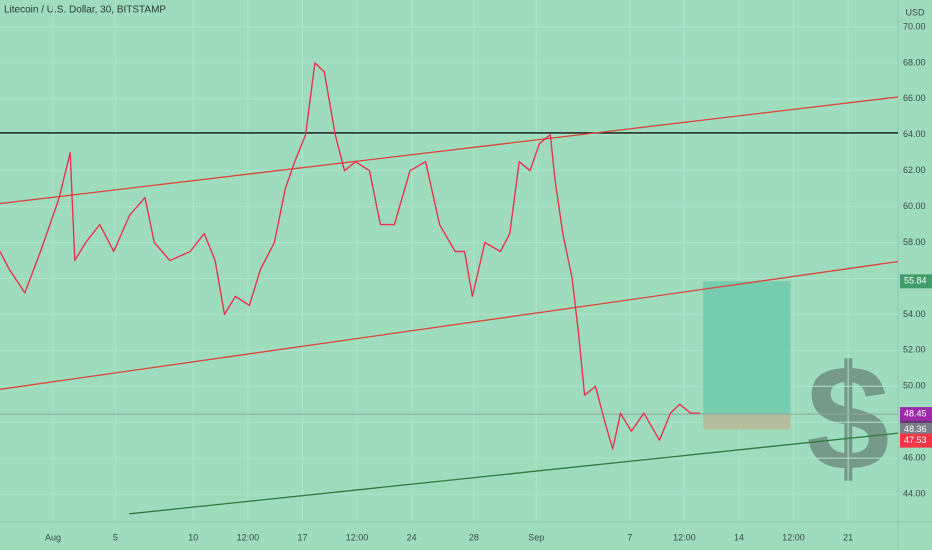  What do you see at coordinates (85, 10) in the screenshot?
I see `chart-title: Litecoin / U.S. Dollar, 30, BITSTAMP` at bounding box center [85, 10].